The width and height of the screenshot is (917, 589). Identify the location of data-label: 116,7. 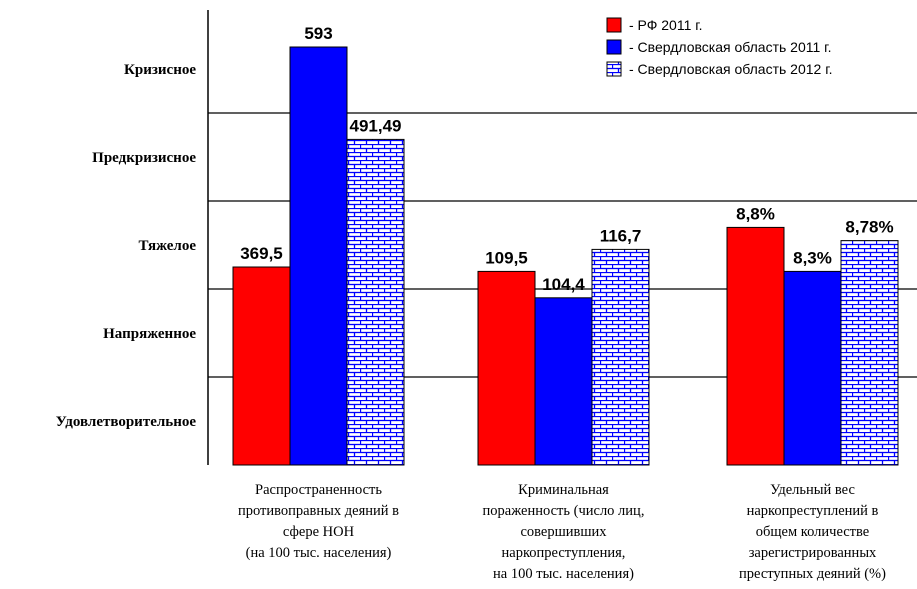
(621, 235).